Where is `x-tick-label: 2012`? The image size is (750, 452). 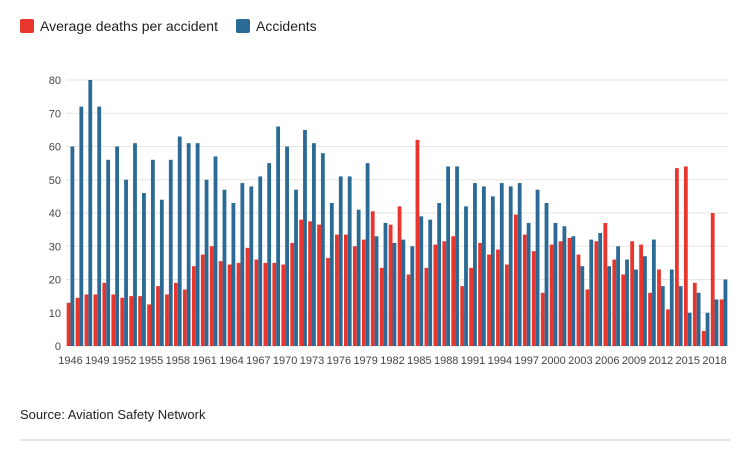
x-tick-label: 2012 is located at coordinates (661, 361).